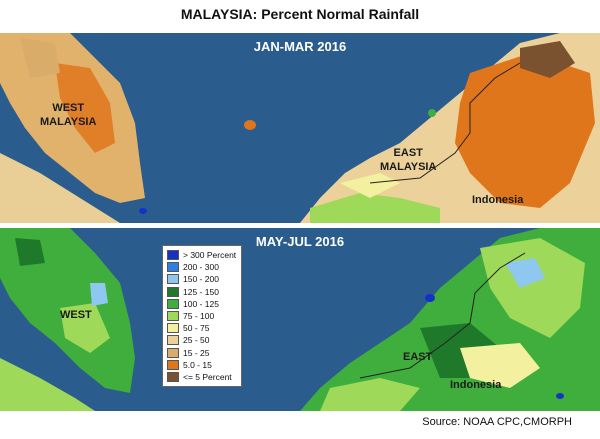 The height and width of the screenshot is (439, 600). I want to click on legend-item: 15 - 25, so click(202, 353).